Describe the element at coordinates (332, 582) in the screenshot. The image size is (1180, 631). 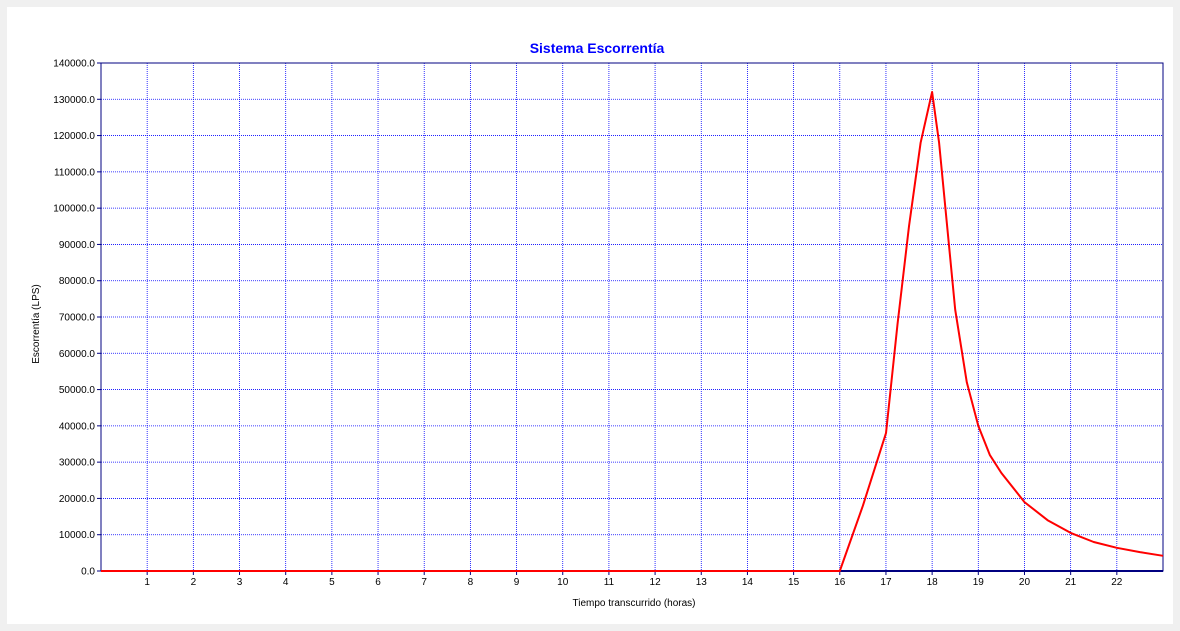
I see `x-tick-label: 5` at that location.